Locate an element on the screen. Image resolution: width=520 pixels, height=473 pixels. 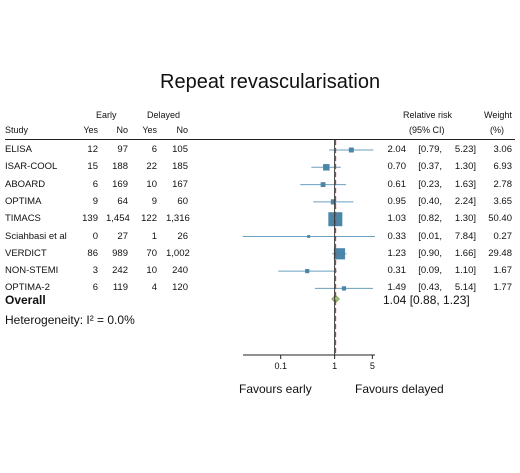
study-name: Sciahbasi et al is located at coordinates (36, 236).